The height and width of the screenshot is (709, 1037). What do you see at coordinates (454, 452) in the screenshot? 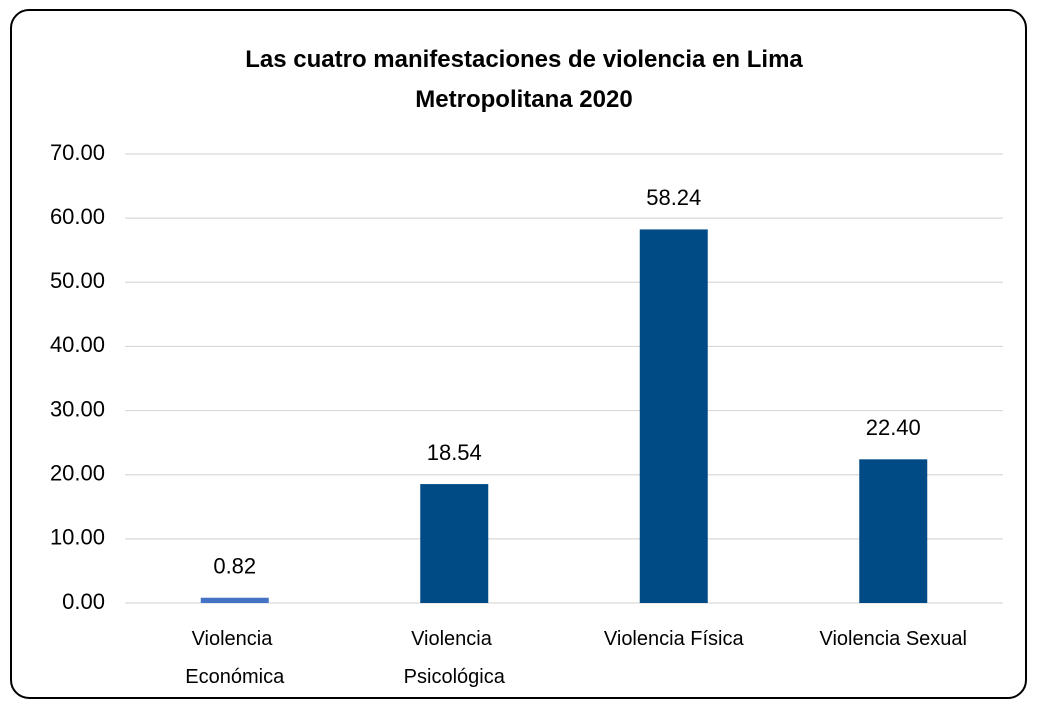
I see `value-label: 18.54` at bounding box center [454, 452].